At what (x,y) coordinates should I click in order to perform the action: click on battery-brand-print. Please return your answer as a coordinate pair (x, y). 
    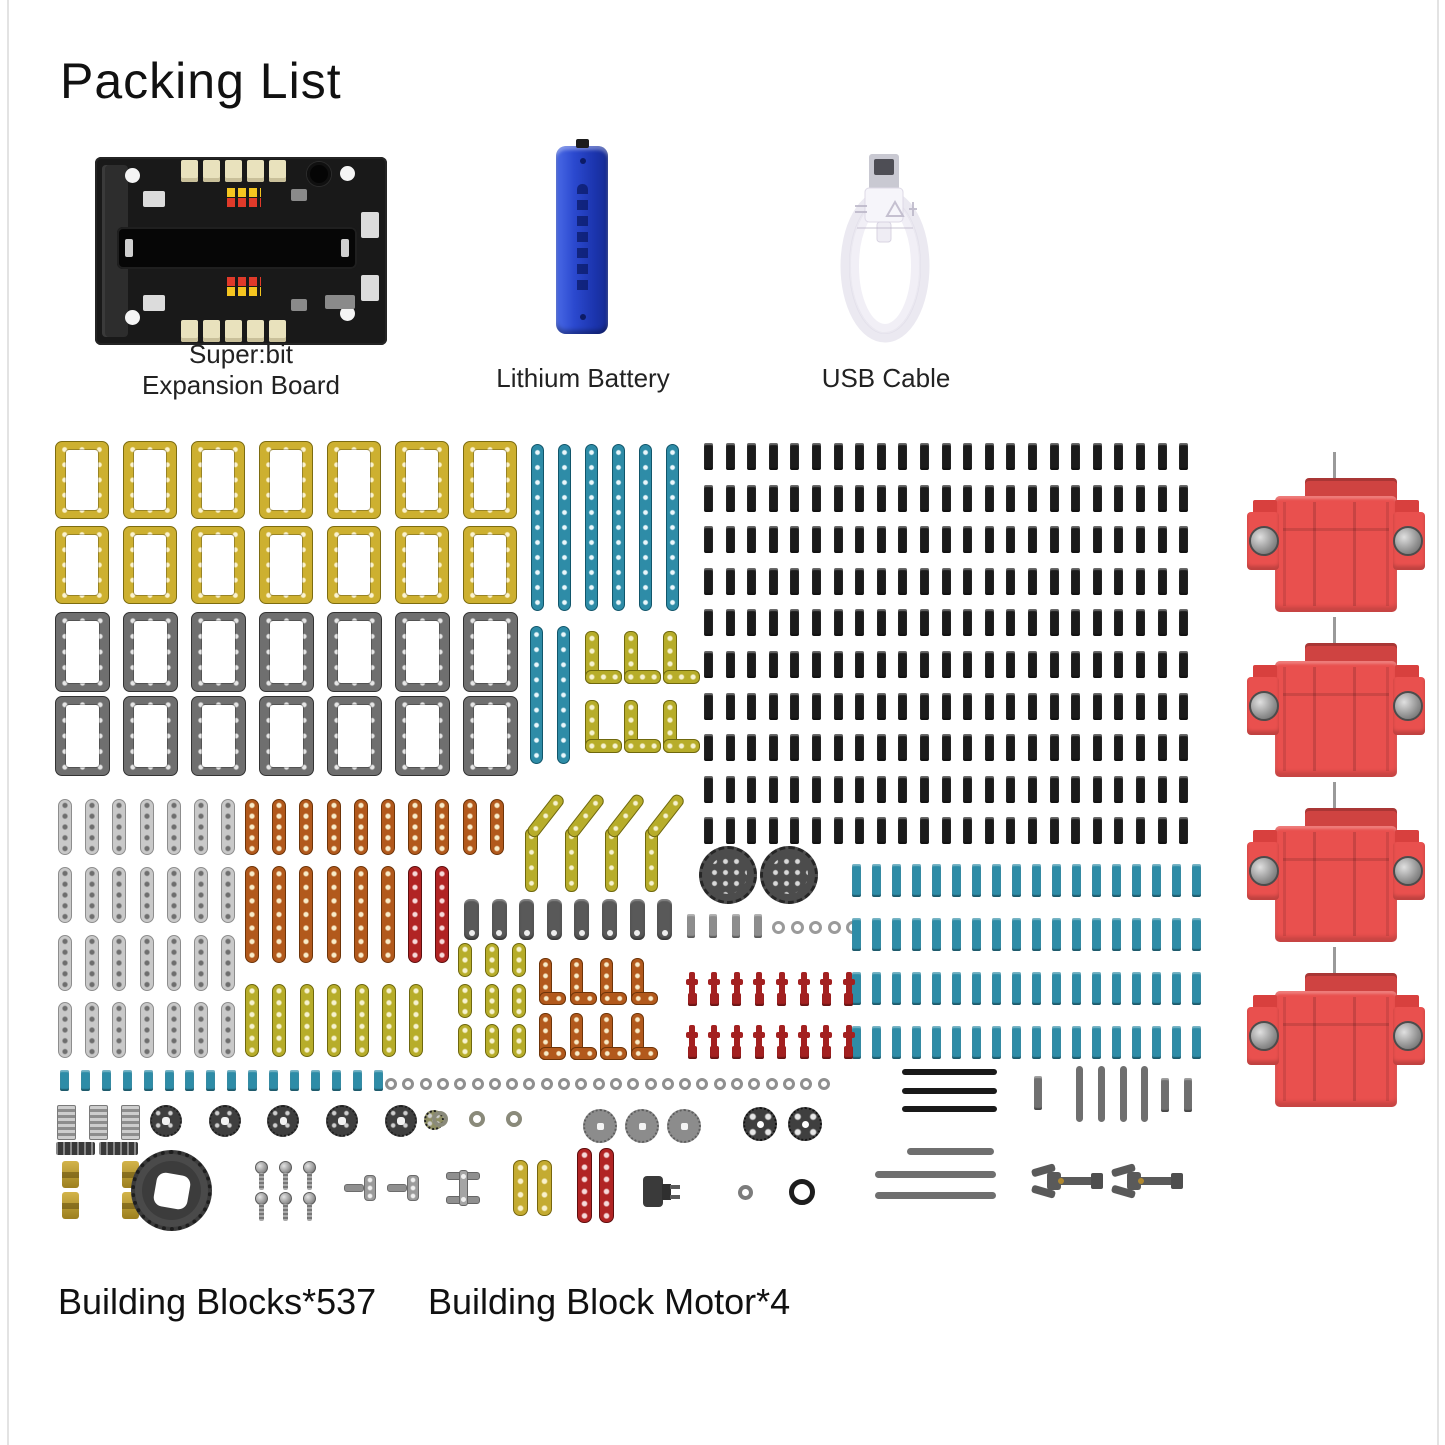
    Looking at the image, I should click on (582, 240).